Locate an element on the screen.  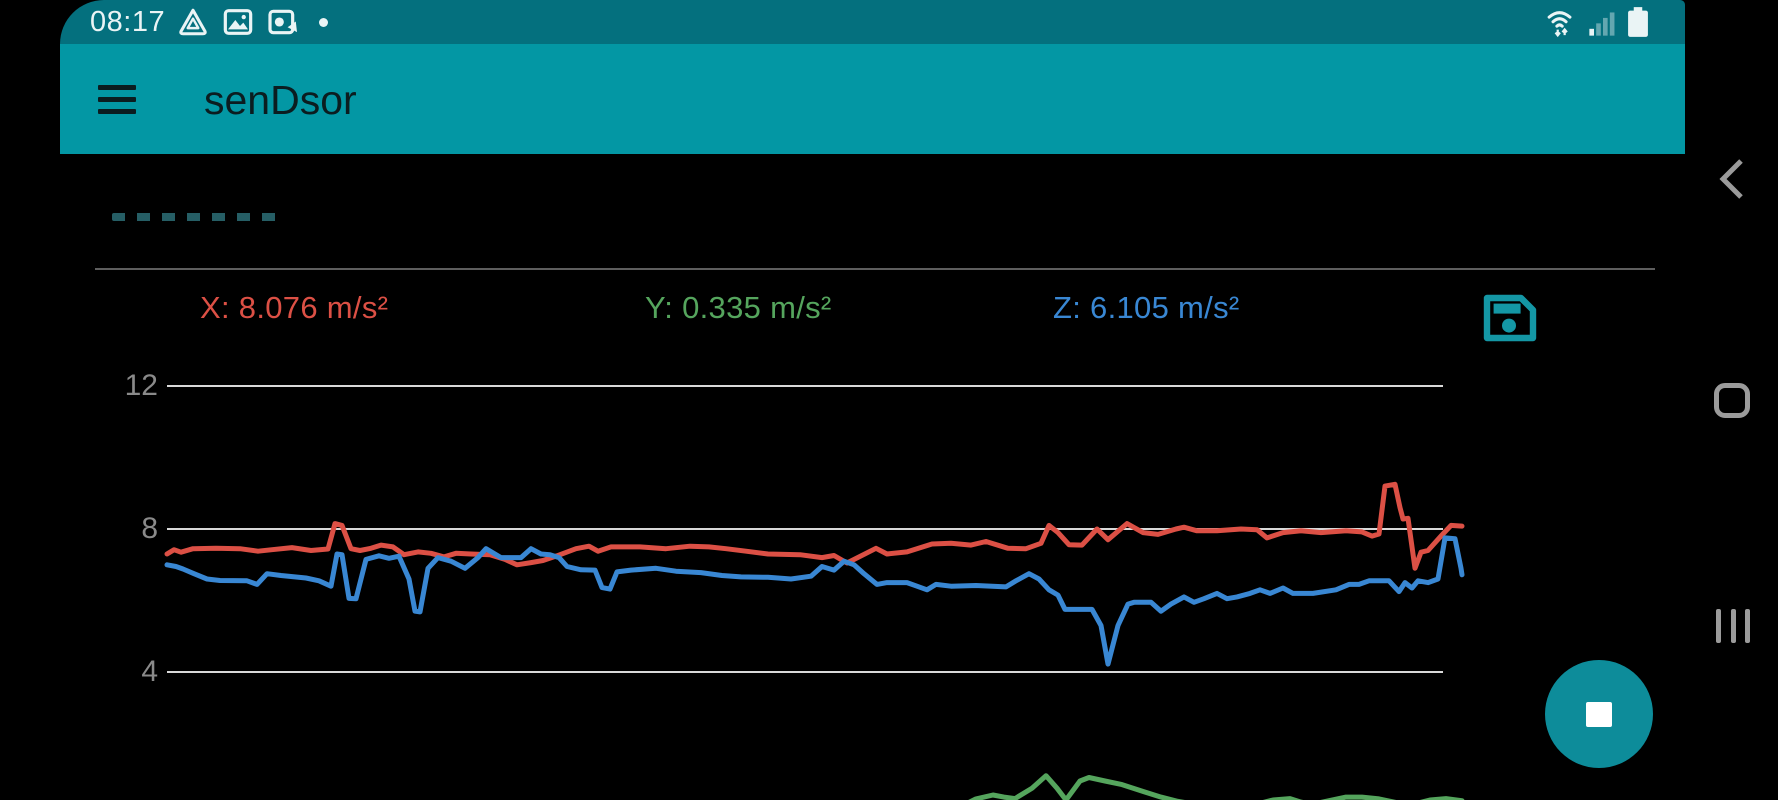
y-axis-tick-label: 4 is located at coordinates (149, 671).